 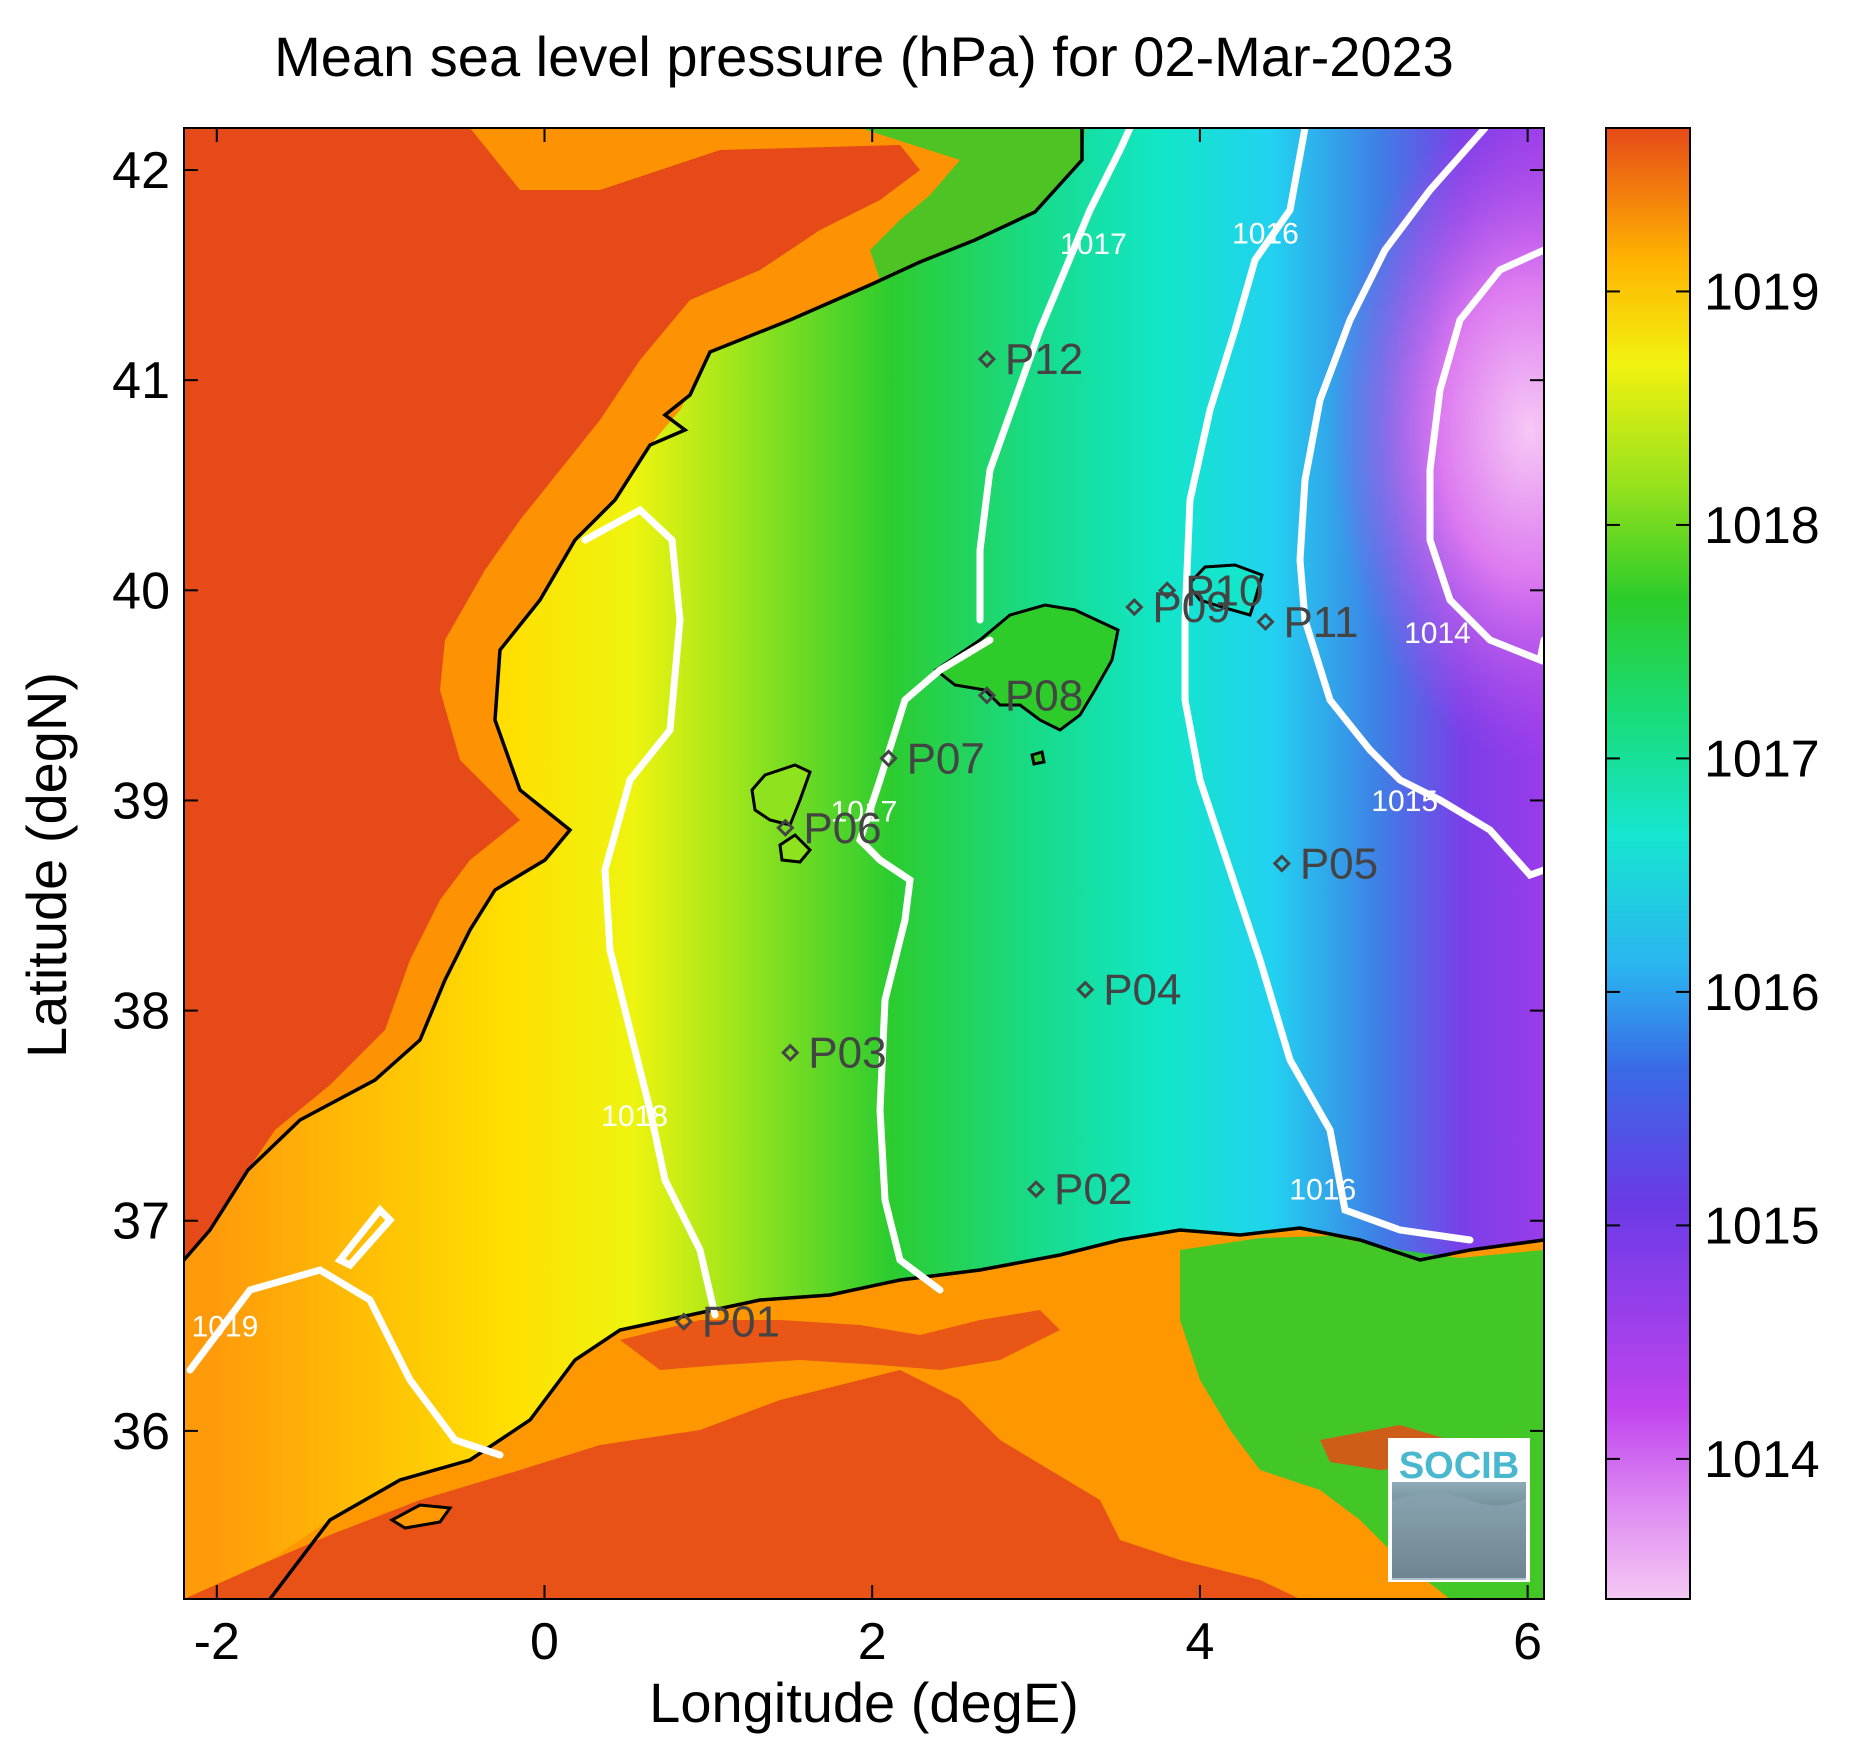 I want to click on station-point-p02: P02, so click(x=1079, y=1189).